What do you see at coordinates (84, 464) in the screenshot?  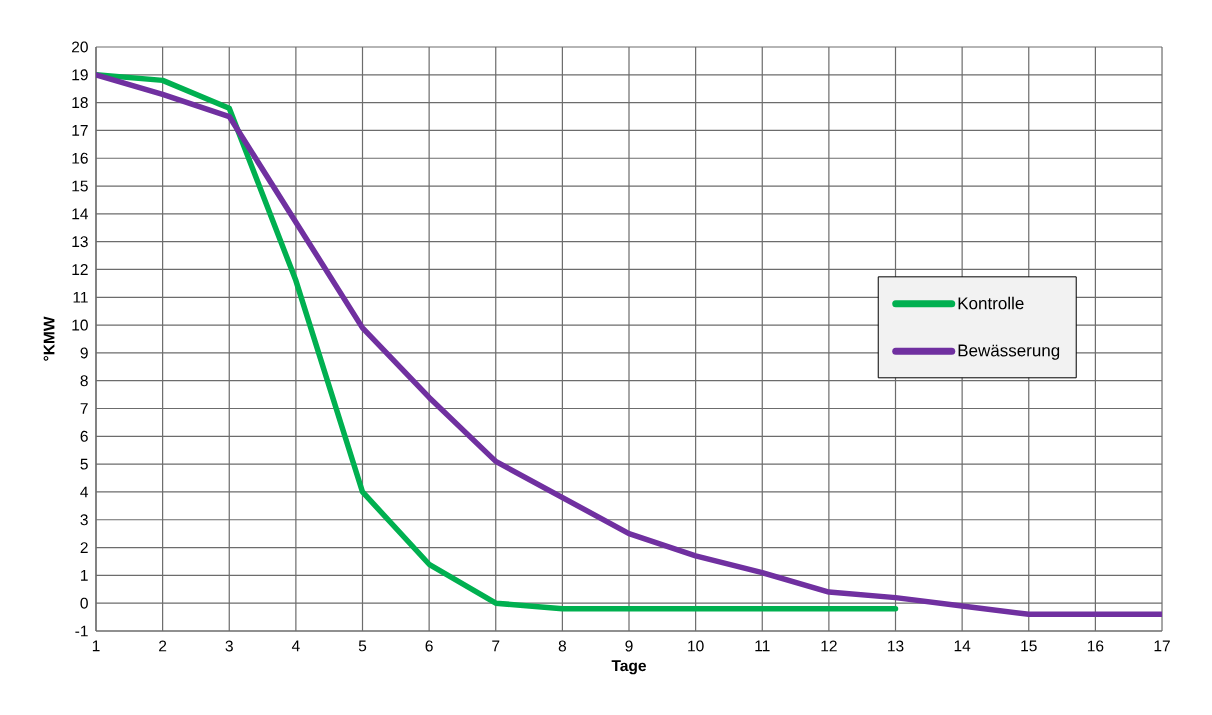 I see `y-tick-label: 5` at bounding box center [84, 464].